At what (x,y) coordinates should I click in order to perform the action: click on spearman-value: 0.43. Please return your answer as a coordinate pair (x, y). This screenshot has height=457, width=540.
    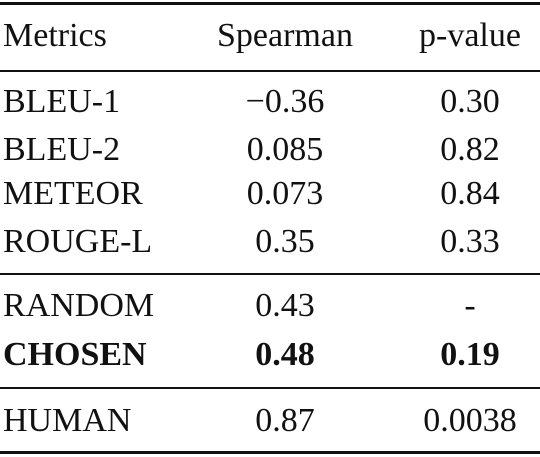
    Looking at the image, I should click on (285, 305).